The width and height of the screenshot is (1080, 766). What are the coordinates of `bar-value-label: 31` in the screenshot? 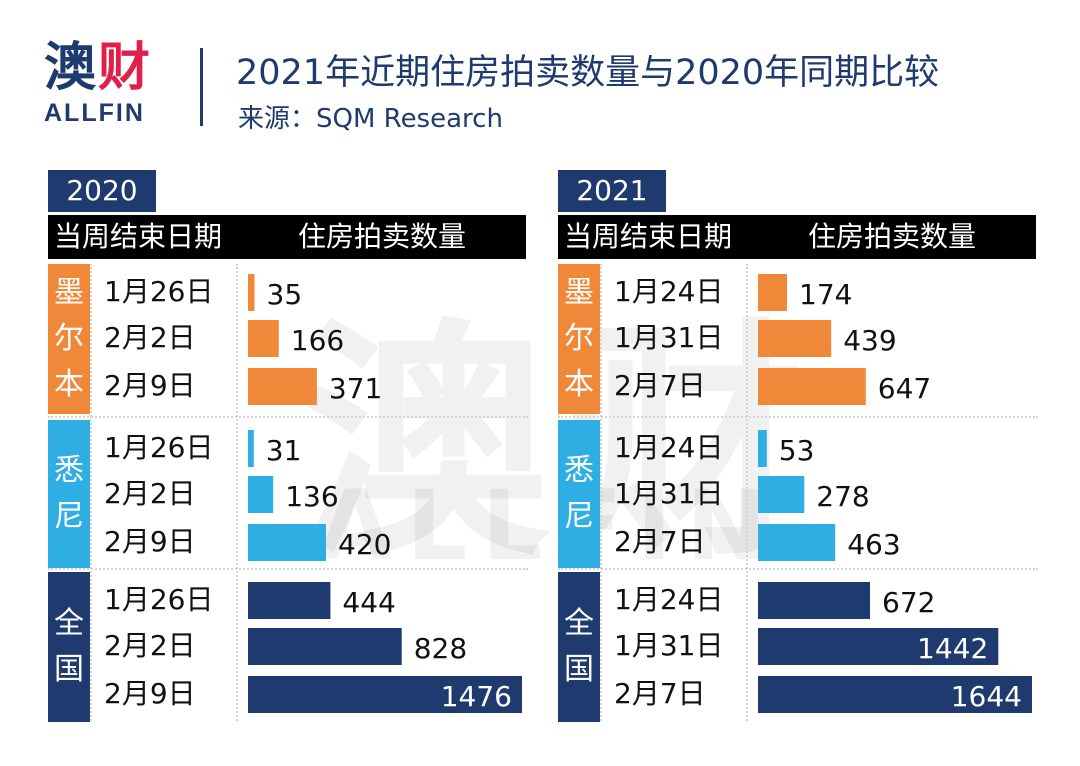 It's located at (284, 450).